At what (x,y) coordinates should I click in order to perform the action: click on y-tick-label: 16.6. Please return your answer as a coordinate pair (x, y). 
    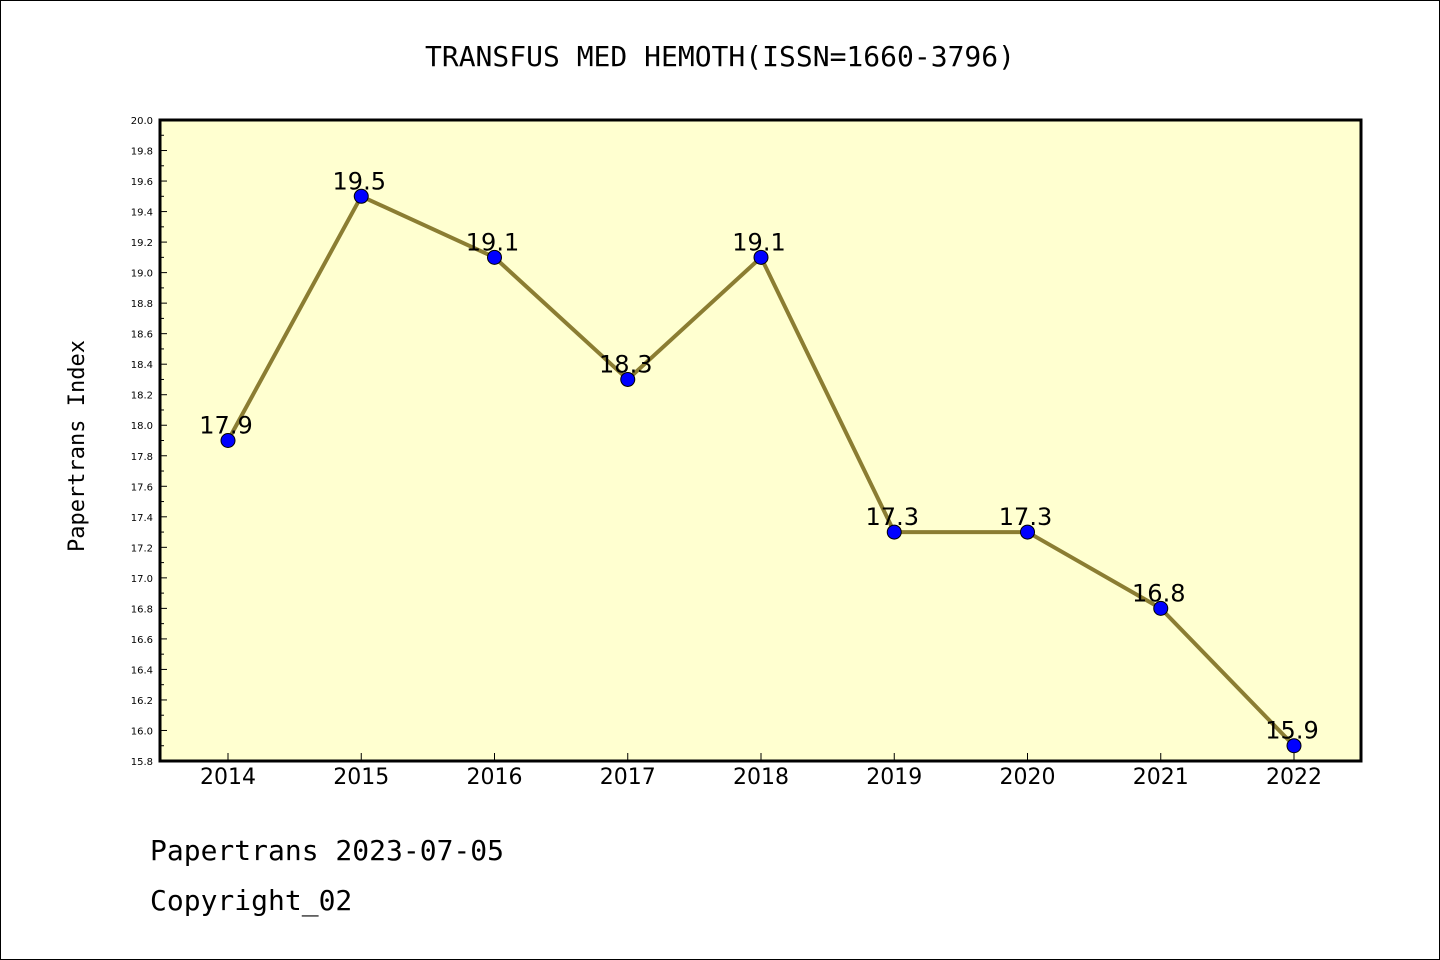
    Looking at the image, I should click on (142, 640).